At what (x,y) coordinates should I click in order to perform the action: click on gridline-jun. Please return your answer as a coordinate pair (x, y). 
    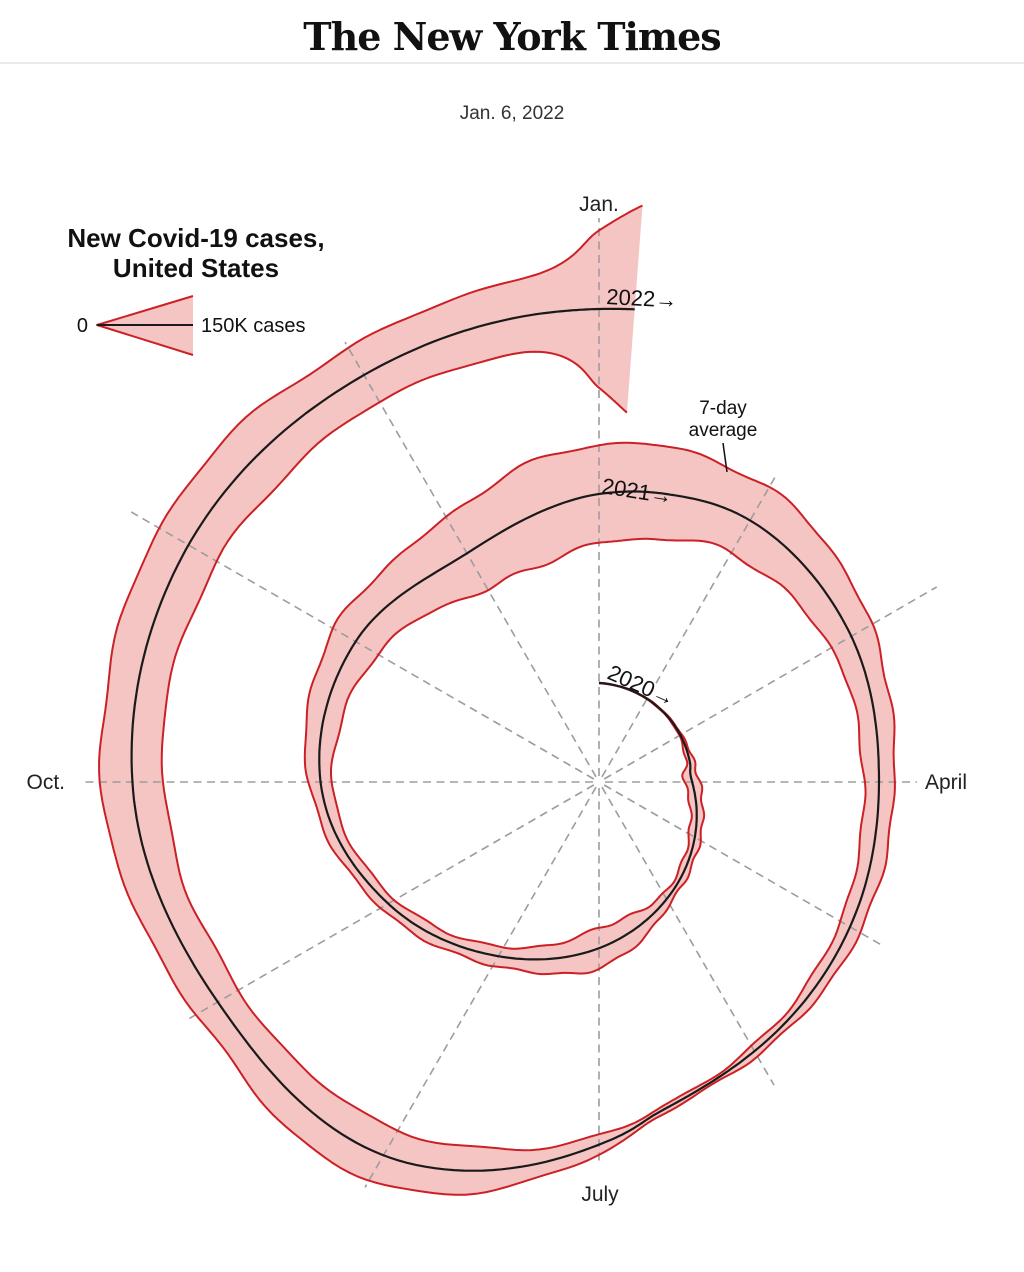
    Looking at the image, I should click on (688, 936).